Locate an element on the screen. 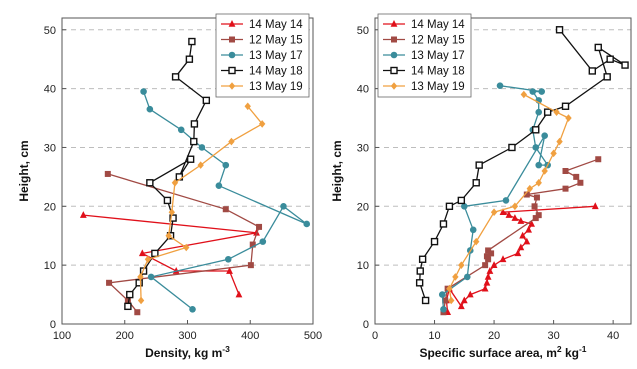 The height and width of the screenshot is (369, 637). x-tick-label: 0 is located at coordinates (375, 336).